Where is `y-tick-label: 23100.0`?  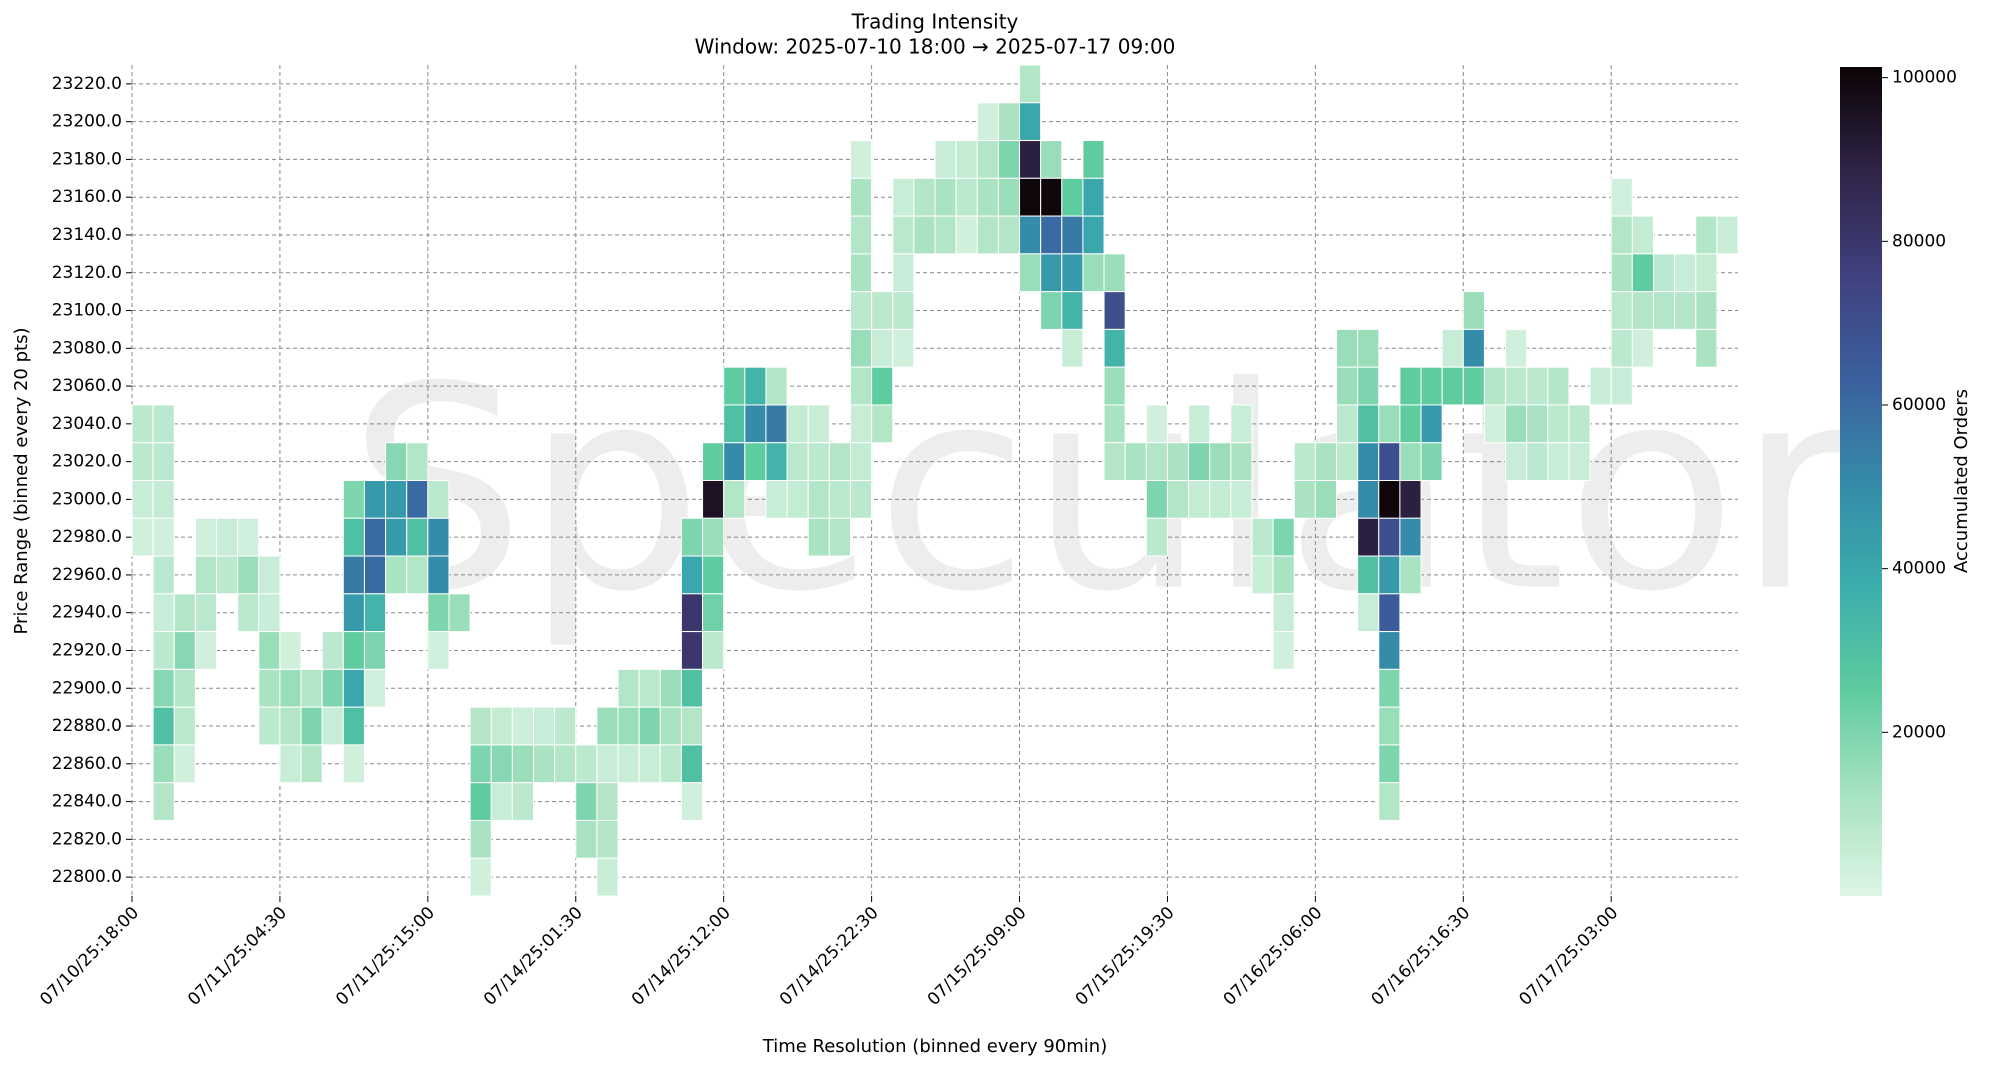 y-tick-label: 23100.0 is located at coordinates (87, 311).